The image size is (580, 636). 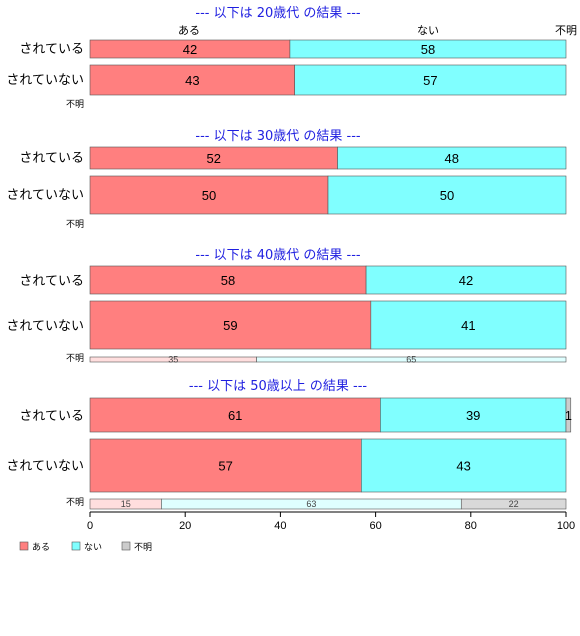 What do you see at coordinates (143, 547) in the screenshot?
I see `legend-label-2: 不明` at bounding box center [143, 547].